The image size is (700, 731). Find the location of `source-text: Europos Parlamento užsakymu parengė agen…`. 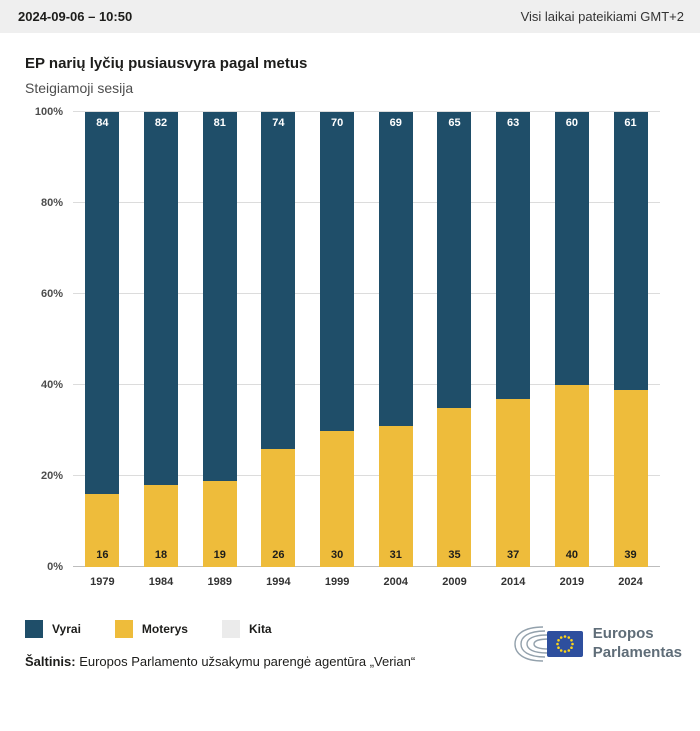

source-text: Europos Parlamento užsakymu parengė agen… is located at coordinates (245, 661).